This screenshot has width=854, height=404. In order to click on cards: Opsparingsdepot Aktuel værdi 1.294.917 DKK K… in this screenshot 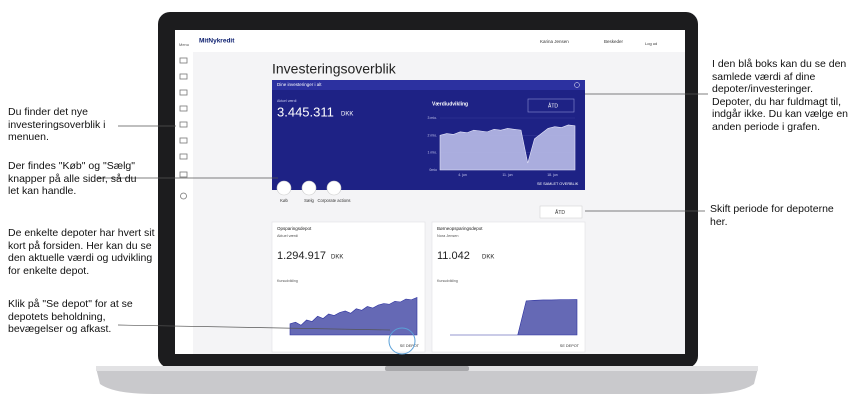, I will do `click(428, 287)`.